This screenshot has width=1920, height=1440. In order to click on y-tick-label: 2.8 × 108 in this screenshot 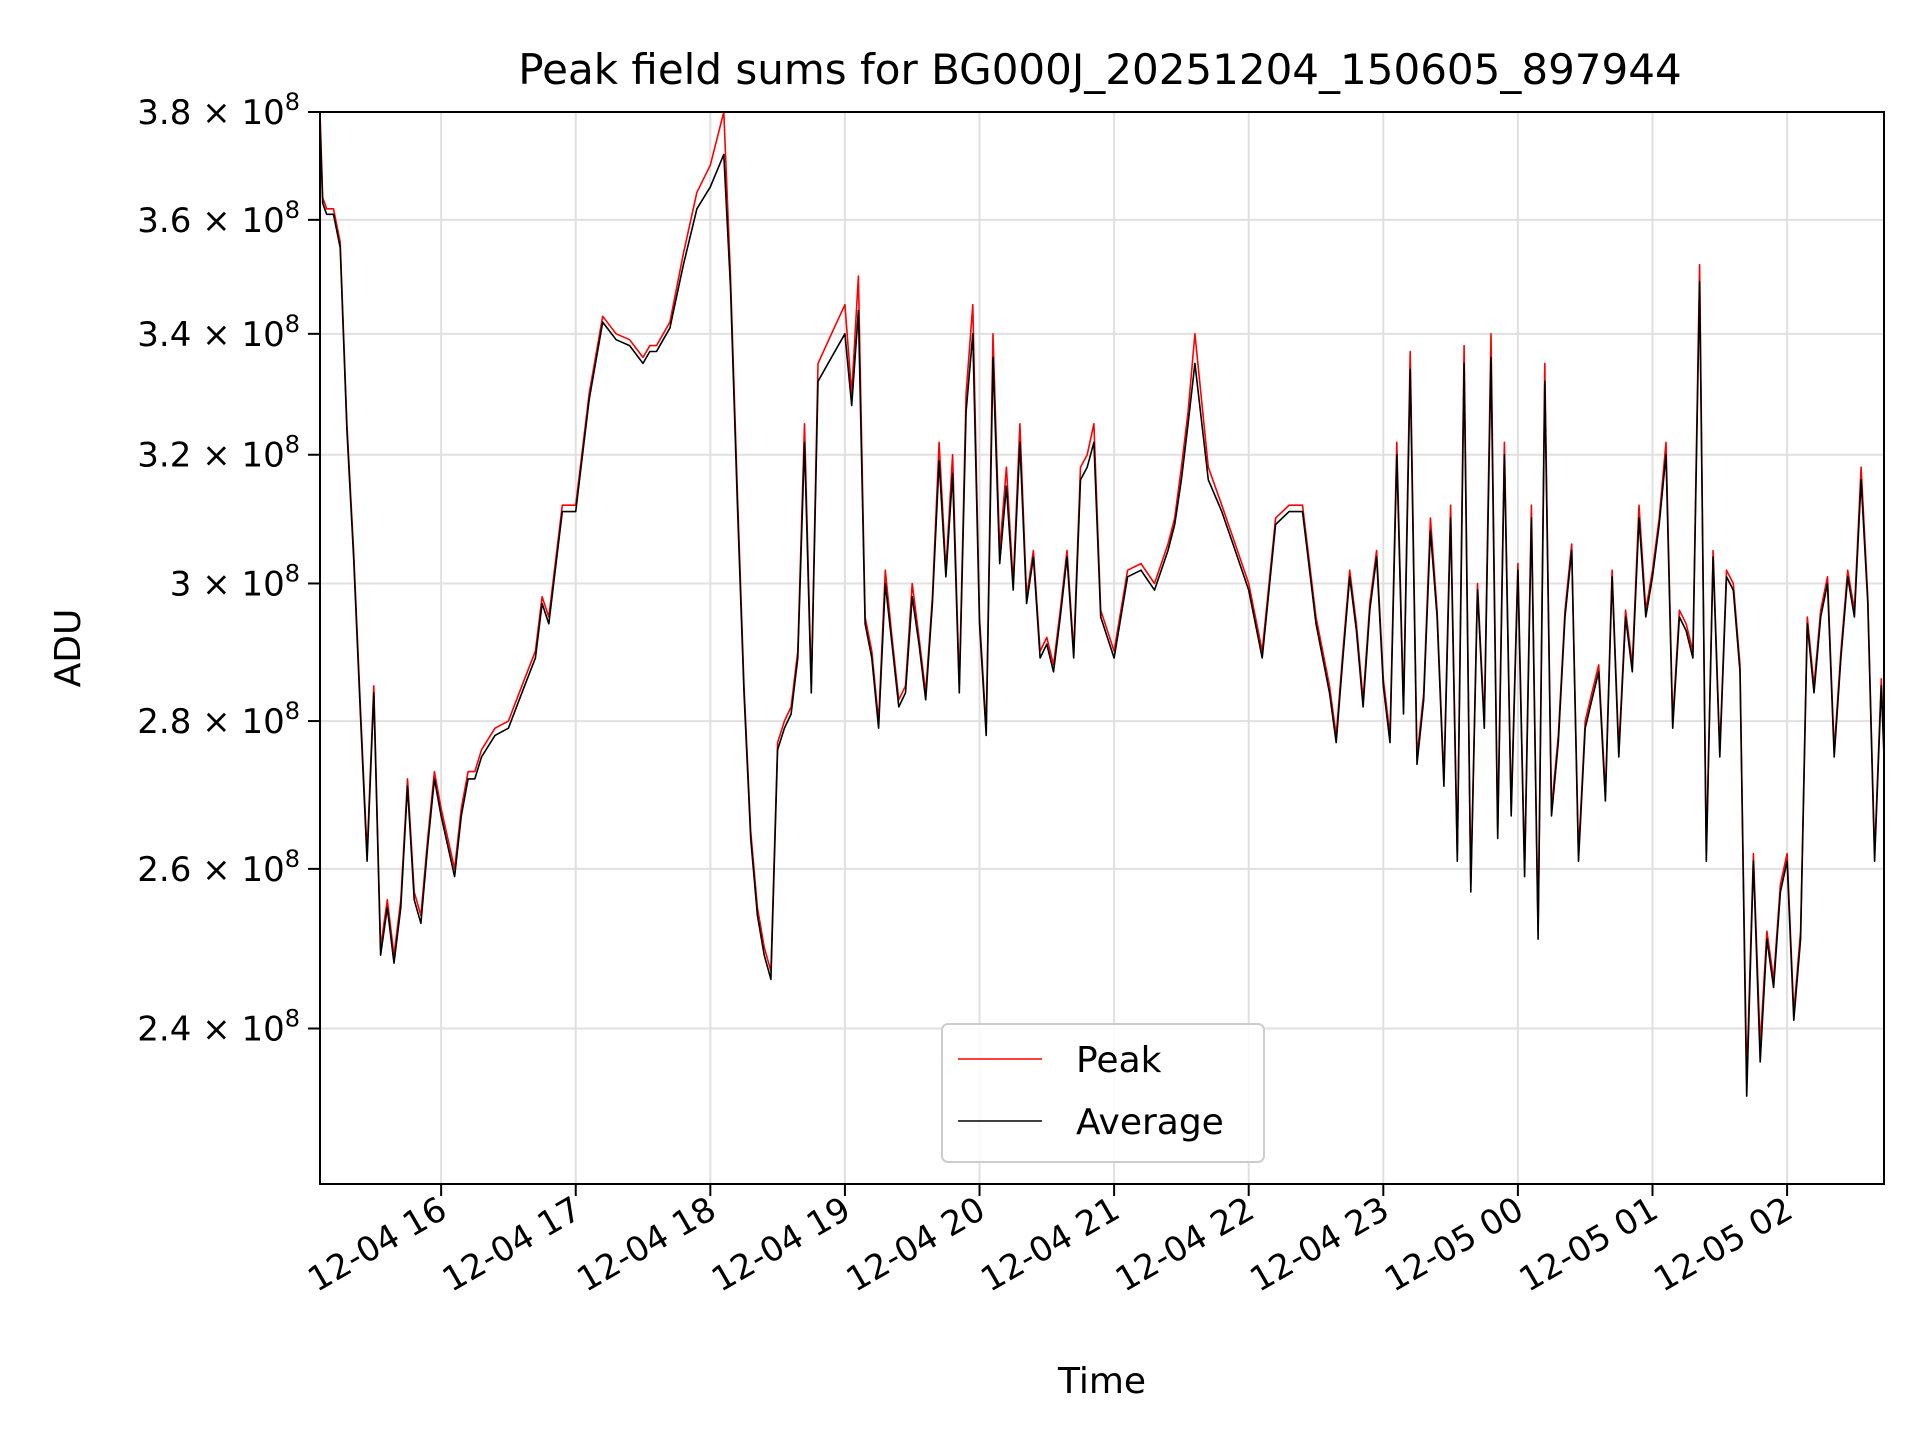, I will do `click(218, 719)`.